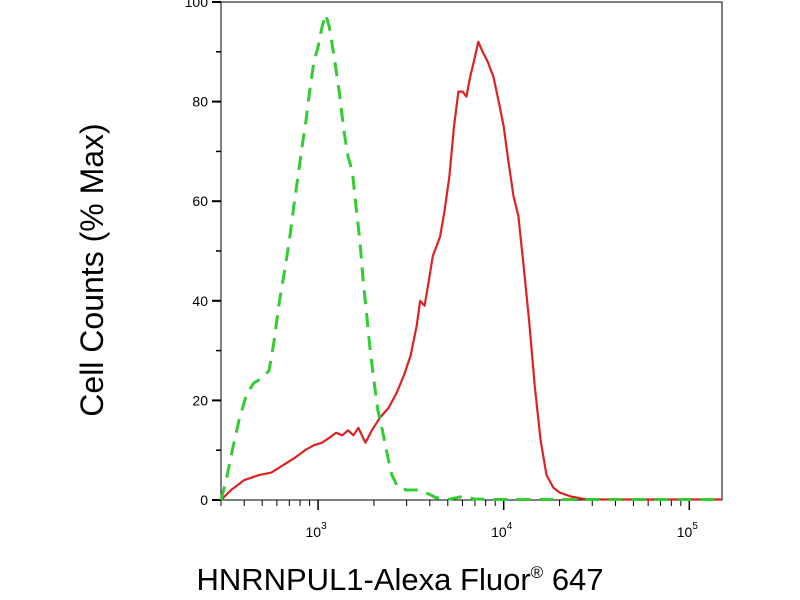 The height and width of the screenshot is (600, 800). I want to click on y-axis-label: Cell Counts (% Max), so click(92, 269).